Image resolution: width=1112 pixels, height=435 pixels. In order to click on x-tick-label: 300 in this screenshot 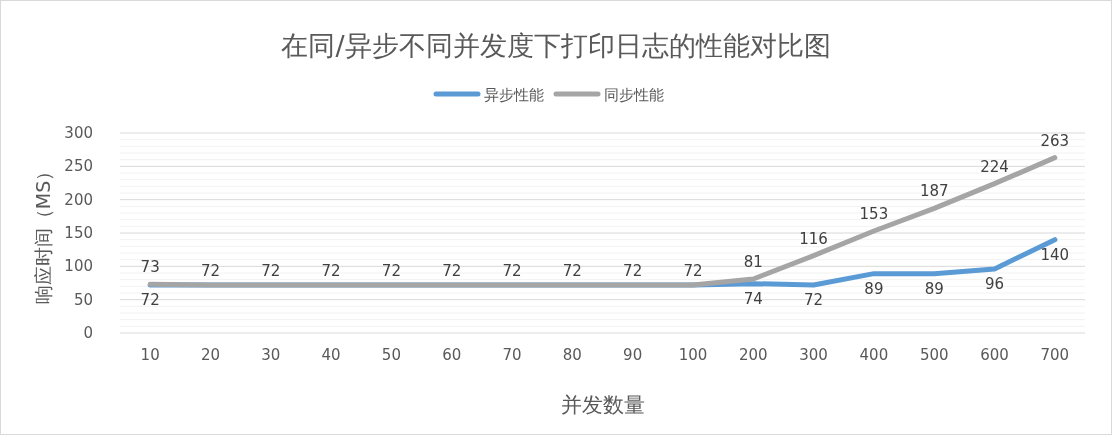, I will do `click(813, 355)`.